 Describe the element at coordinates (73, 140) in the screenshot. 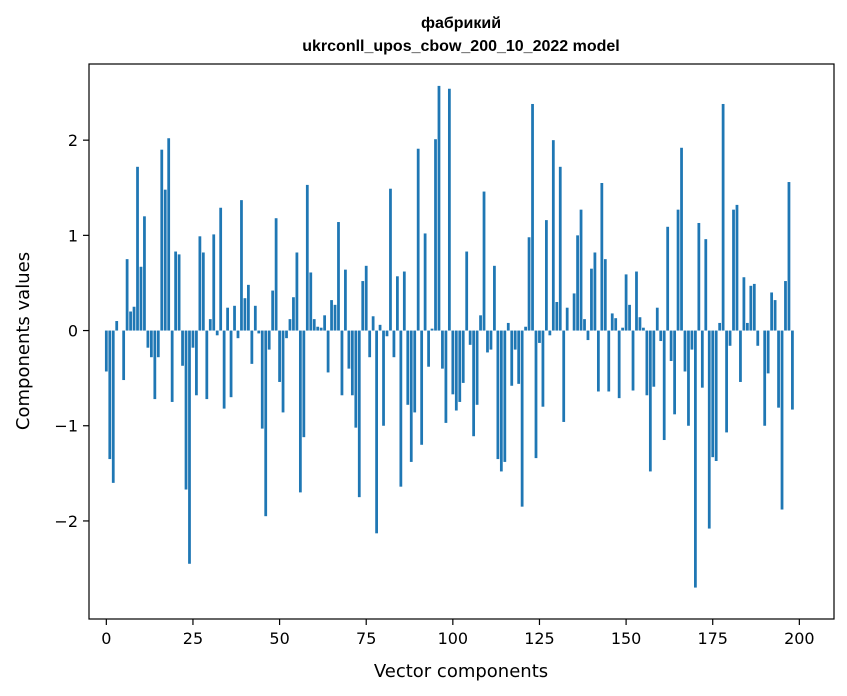

I see `y-tick-label: 2` at that location.